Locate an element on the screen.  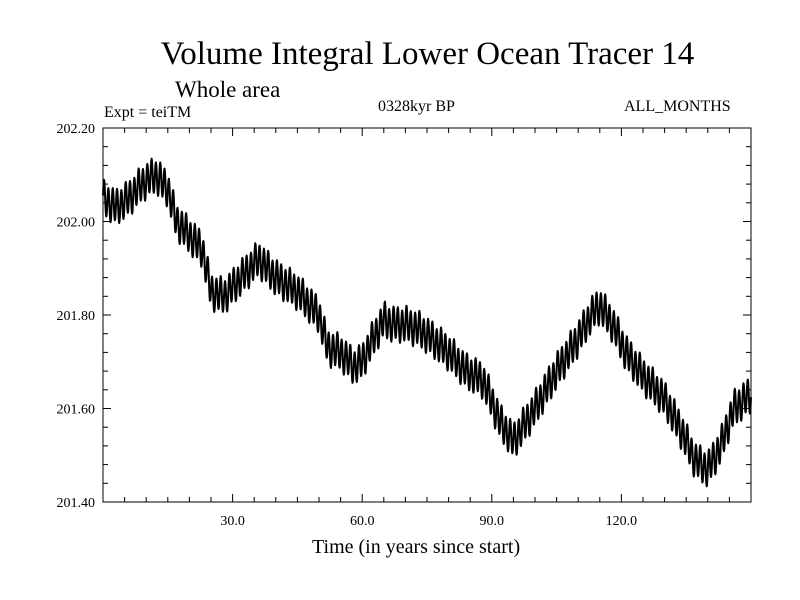
x-tick-label: 30.0 is located at coordinates (232, 521).